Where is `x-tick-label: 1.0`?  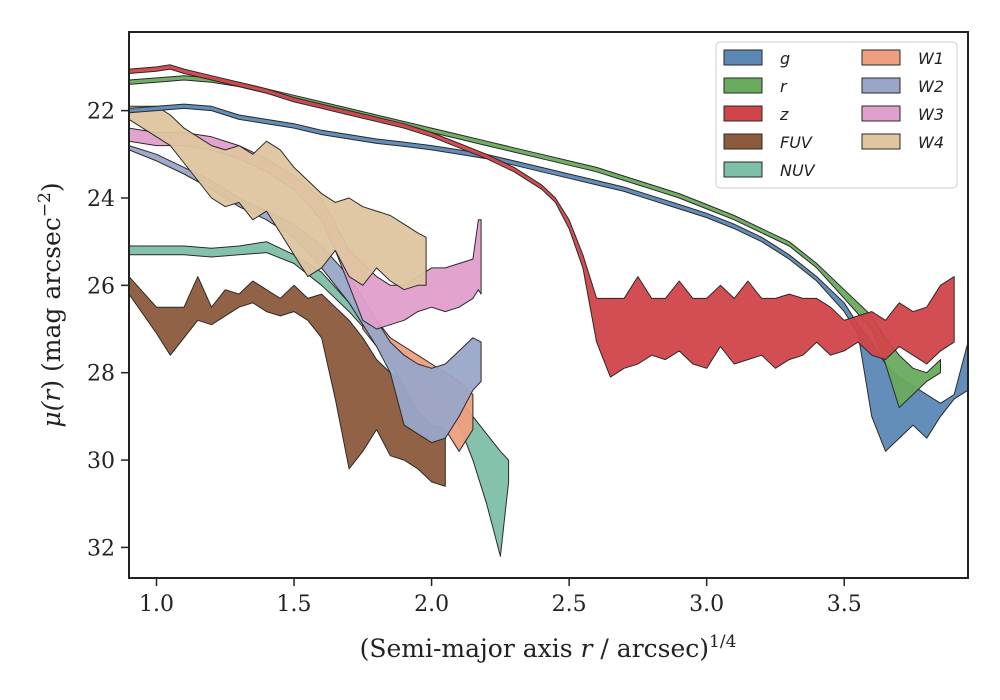 x-tick-label: 1.0 is located at coordinates (156, 604).